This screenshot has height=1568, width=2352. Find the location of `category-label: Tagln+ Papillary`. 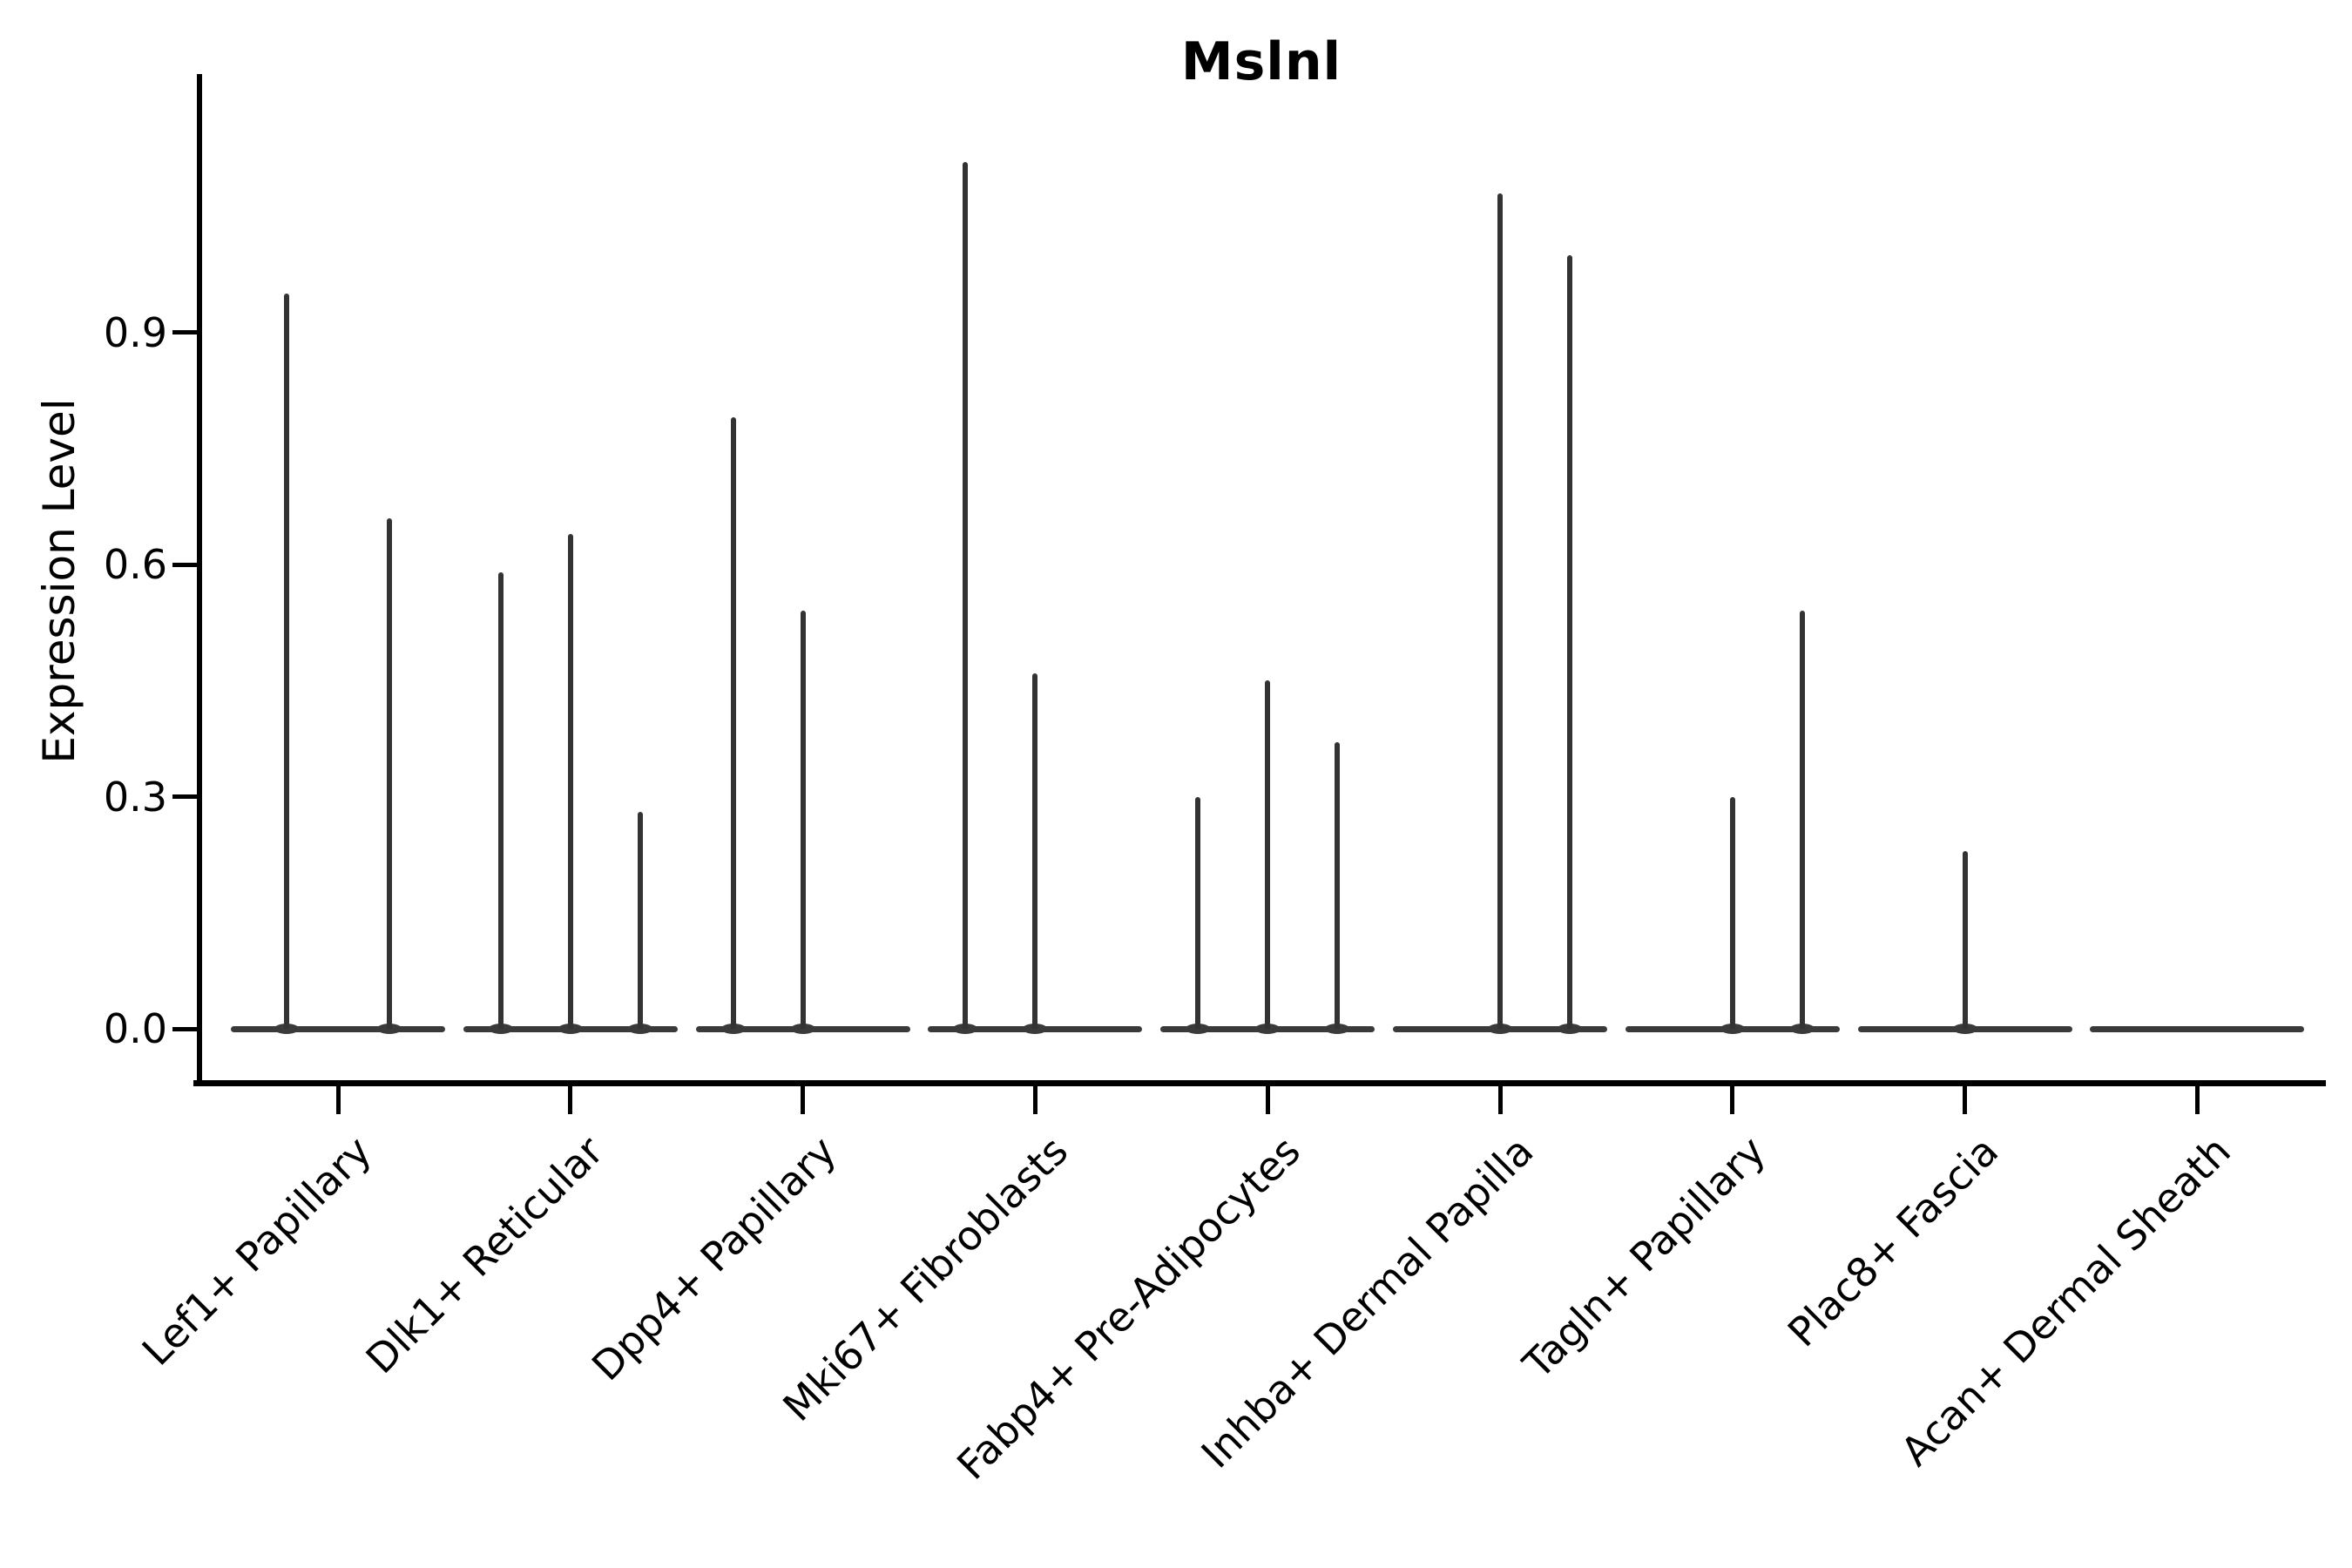

category-label: Tagln+ Papillary is located at coordinates (1644, 1257).